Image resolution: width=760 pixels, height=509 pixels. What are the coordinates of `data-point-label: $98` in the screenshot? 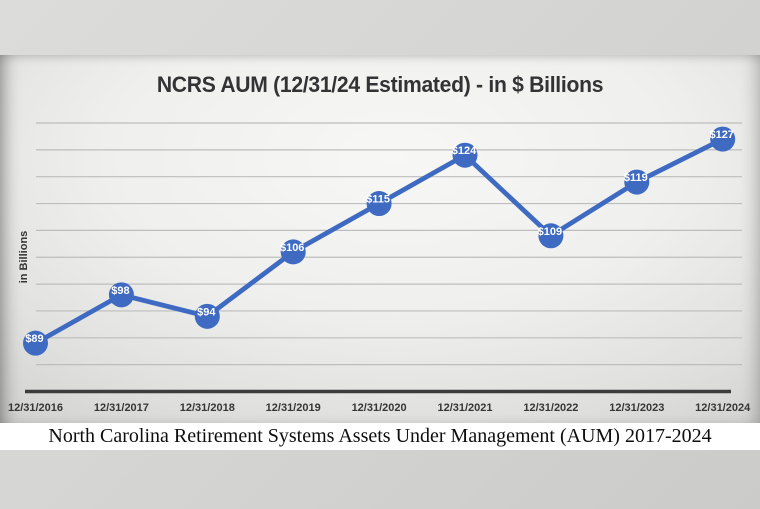 It's located at (120, 291).